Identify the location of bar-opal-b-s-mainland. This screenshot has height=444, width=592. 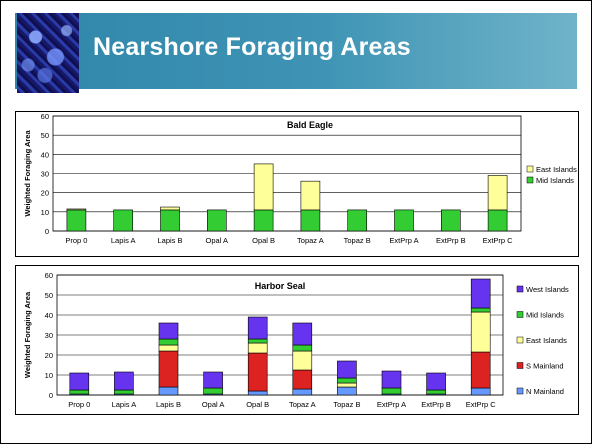
(257, 372).